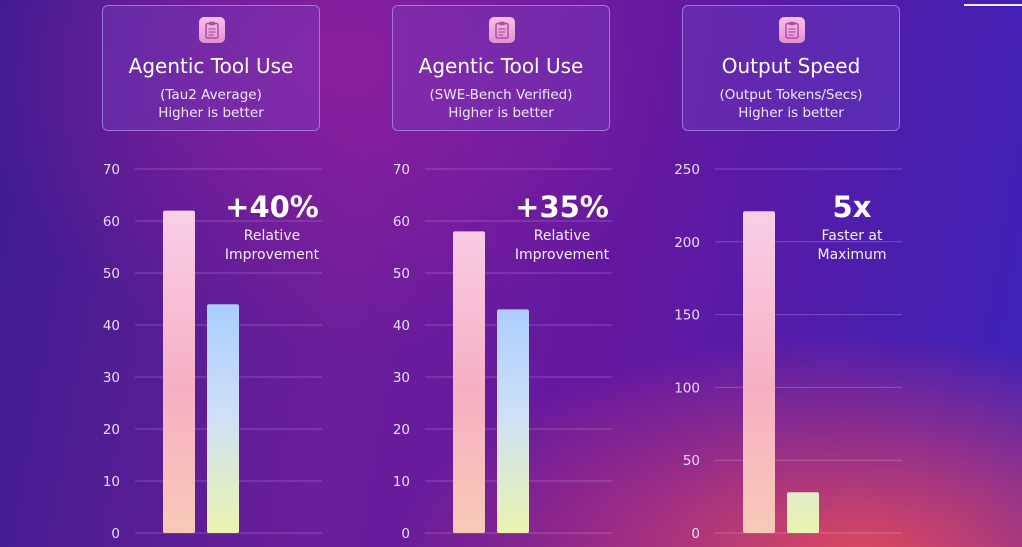 This screenshot has width=1022, height=547. Describe the element at coordinates (687, 170) in the screenshot. I see `y-tick-label: 250` at that location.